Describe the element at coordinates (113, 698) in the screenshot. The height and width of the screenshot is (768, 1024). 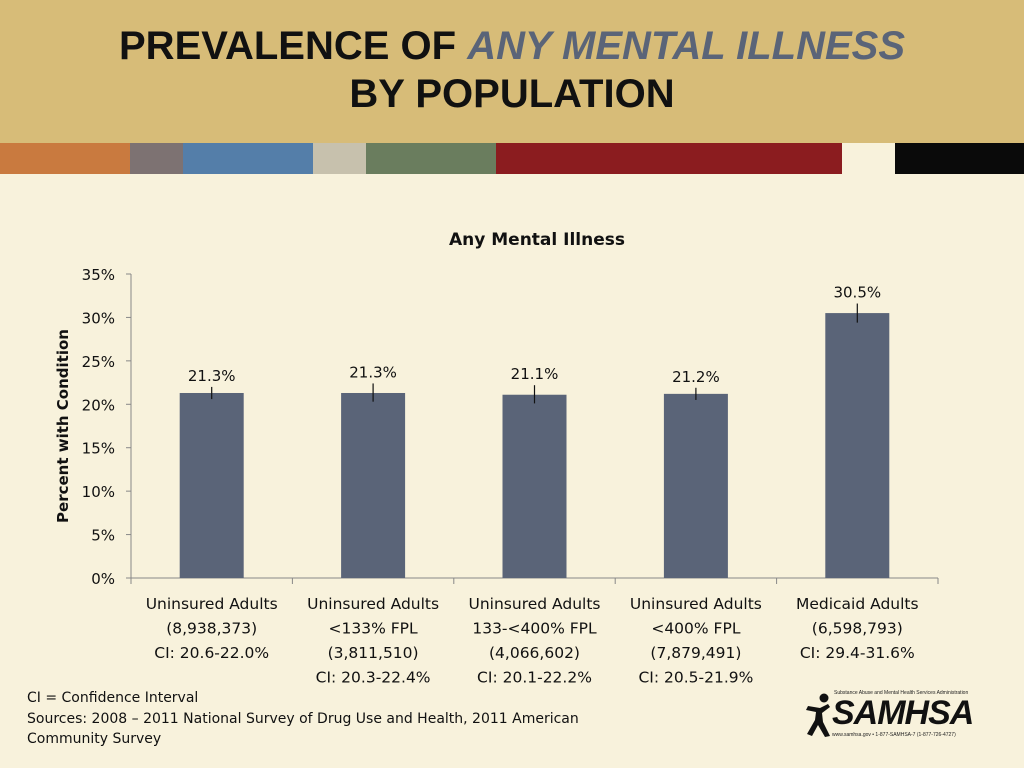
I see `note-ci: CI = Confidence Interval` at that location.